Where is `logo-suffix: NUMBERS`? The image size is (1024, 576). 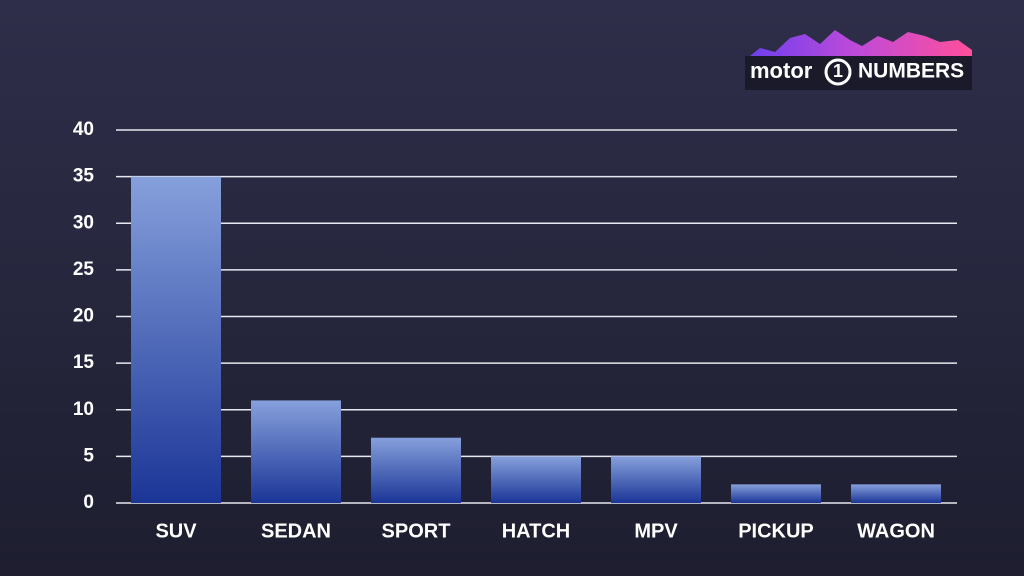
logo-suffix: NUMBERS is located at coordinates (911, 71).